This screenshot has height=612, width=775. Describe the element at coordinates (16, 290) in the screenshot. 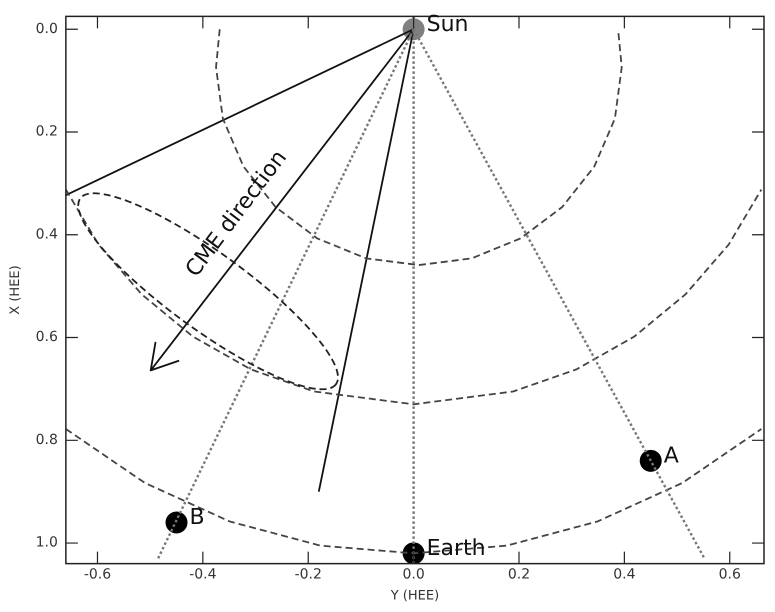

I see `y-axis-title: X (HEE)` at that location.